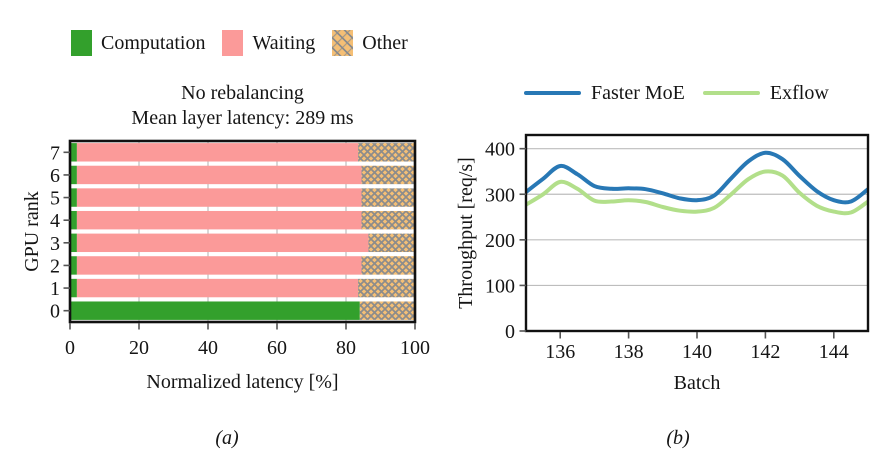 The width and height of the screenshot is (895, 470). Describe the element at coordinates (388, 265) in the screenshot. I see `bar-segment-other-rank2` at that location.